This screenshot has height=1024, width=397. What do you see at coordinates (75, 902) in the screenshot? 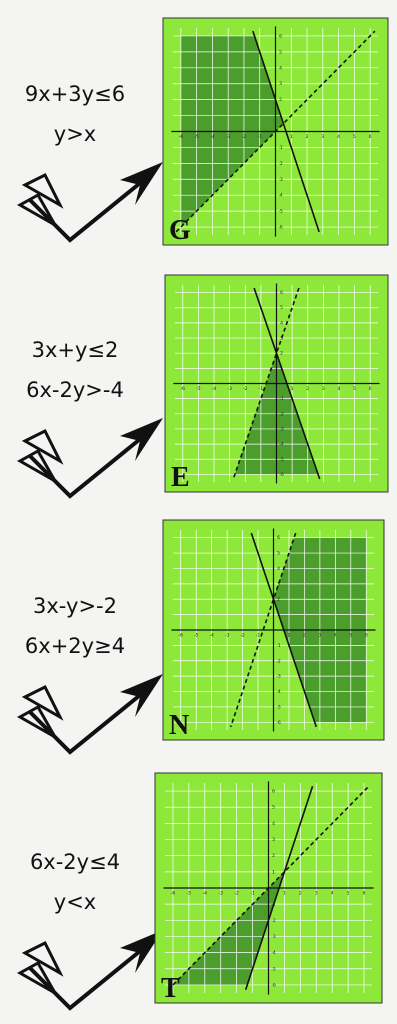
I see `inequality: y<x` at bounding box center [75, 902].